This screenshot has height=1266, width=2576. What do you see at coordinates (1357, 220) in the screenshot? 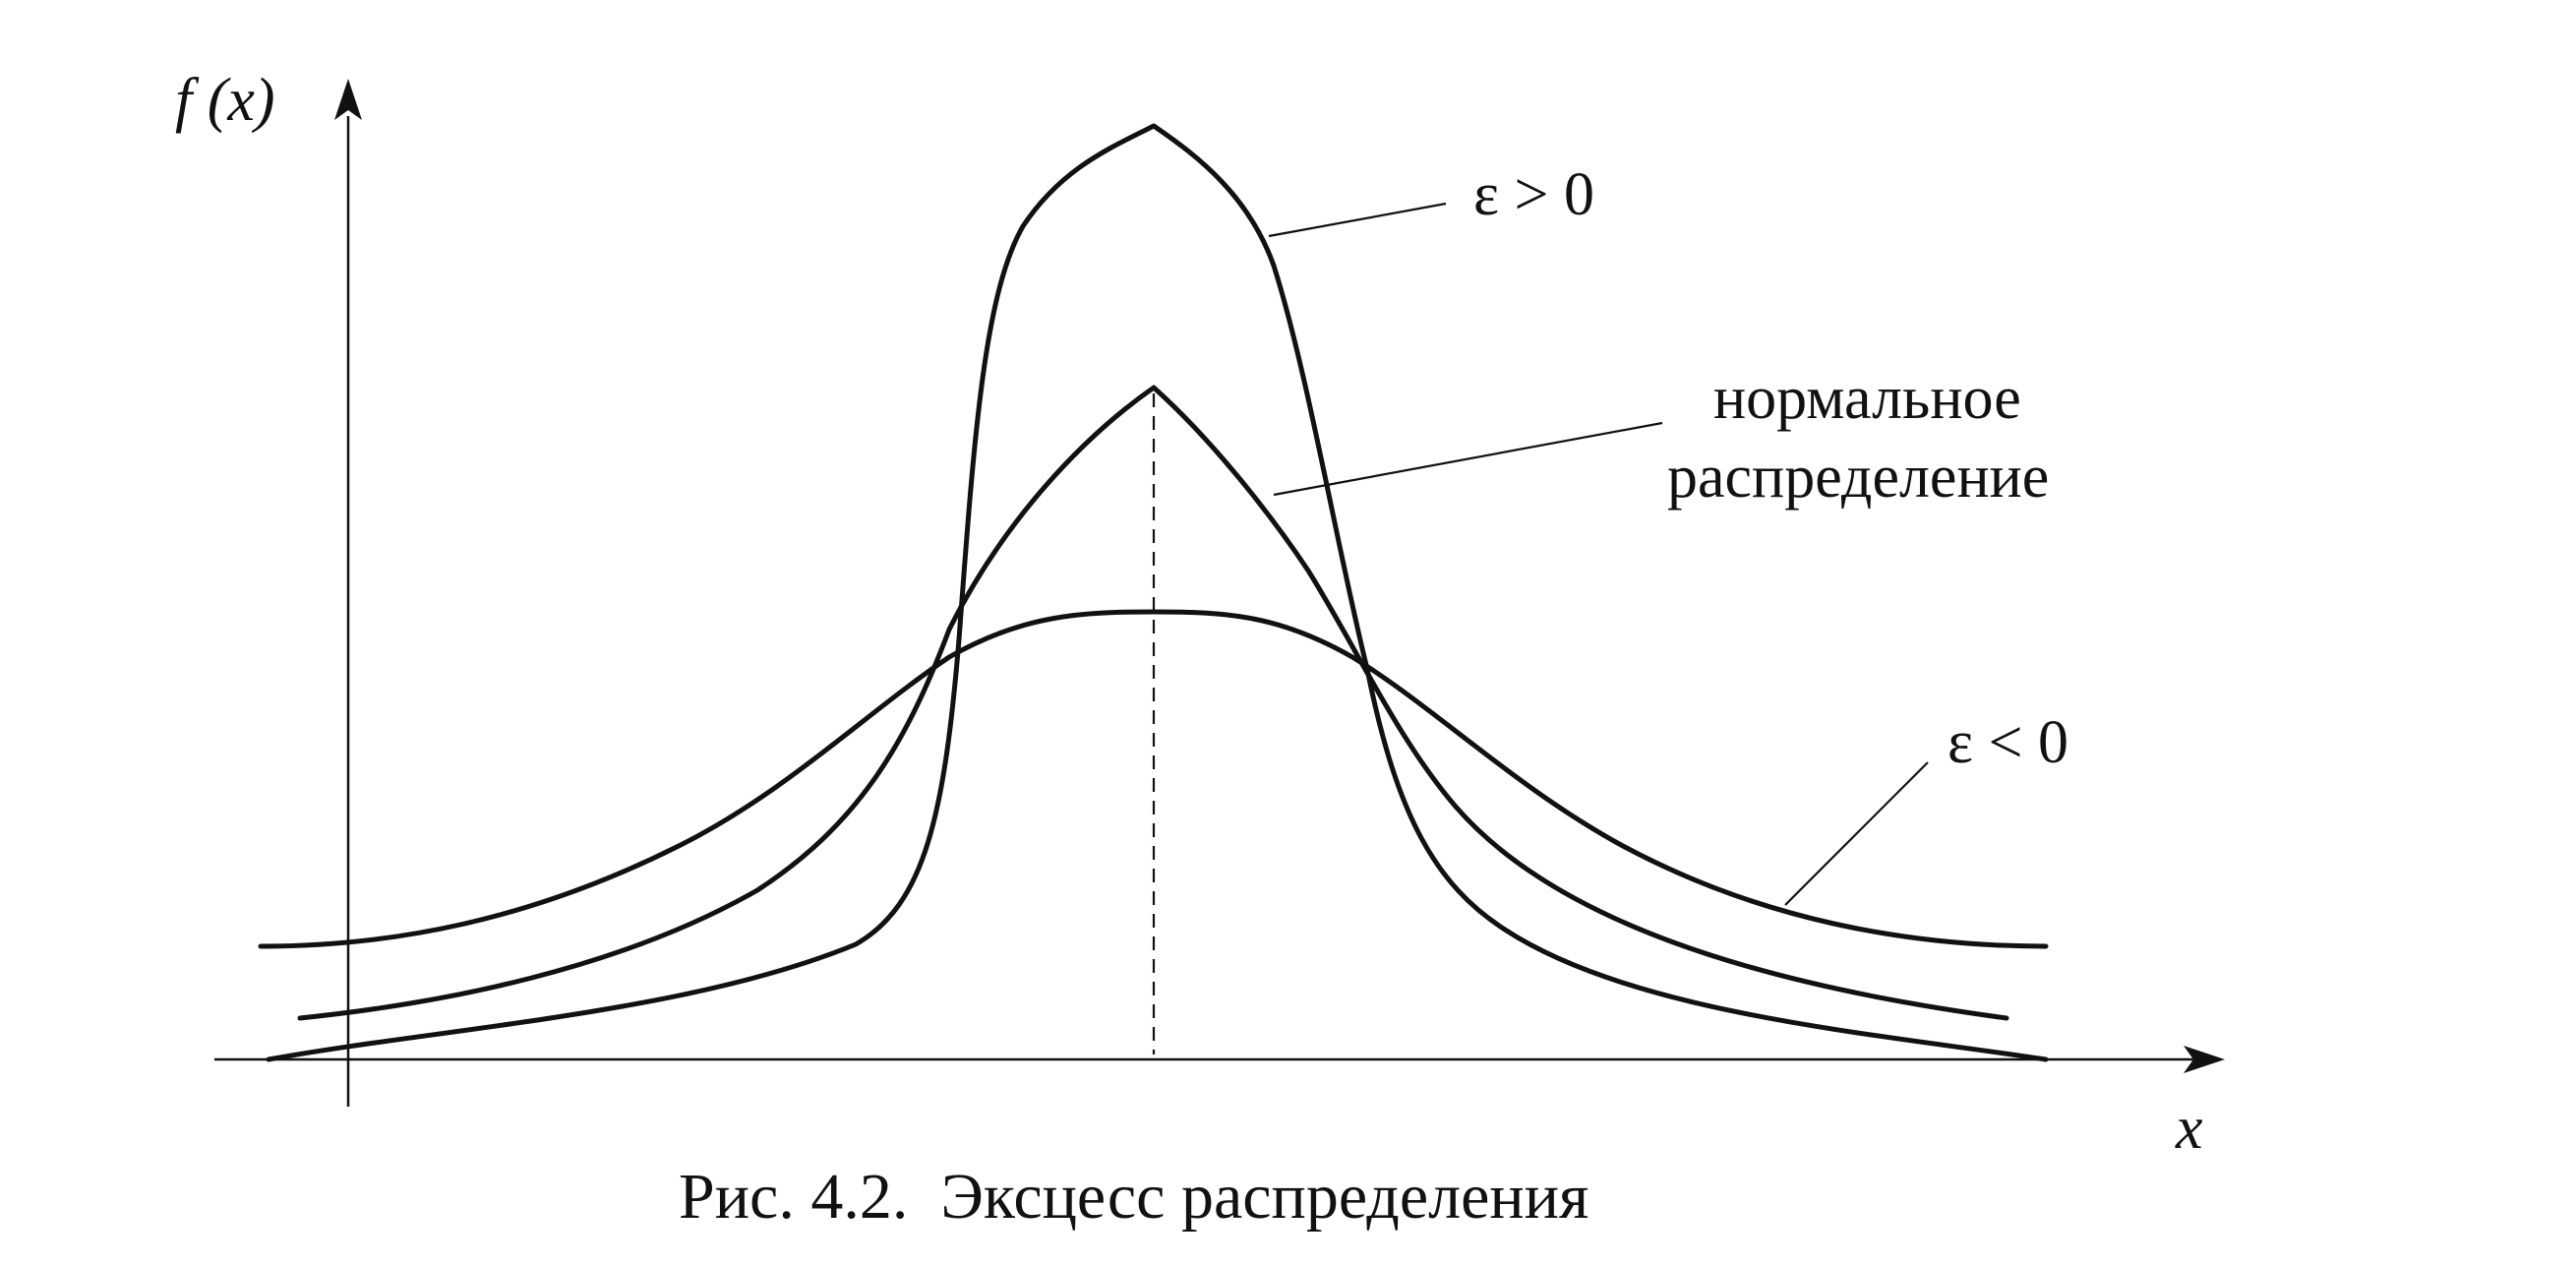
I see `leader-positive-kurtosis` at bounding box center [1357, 220].